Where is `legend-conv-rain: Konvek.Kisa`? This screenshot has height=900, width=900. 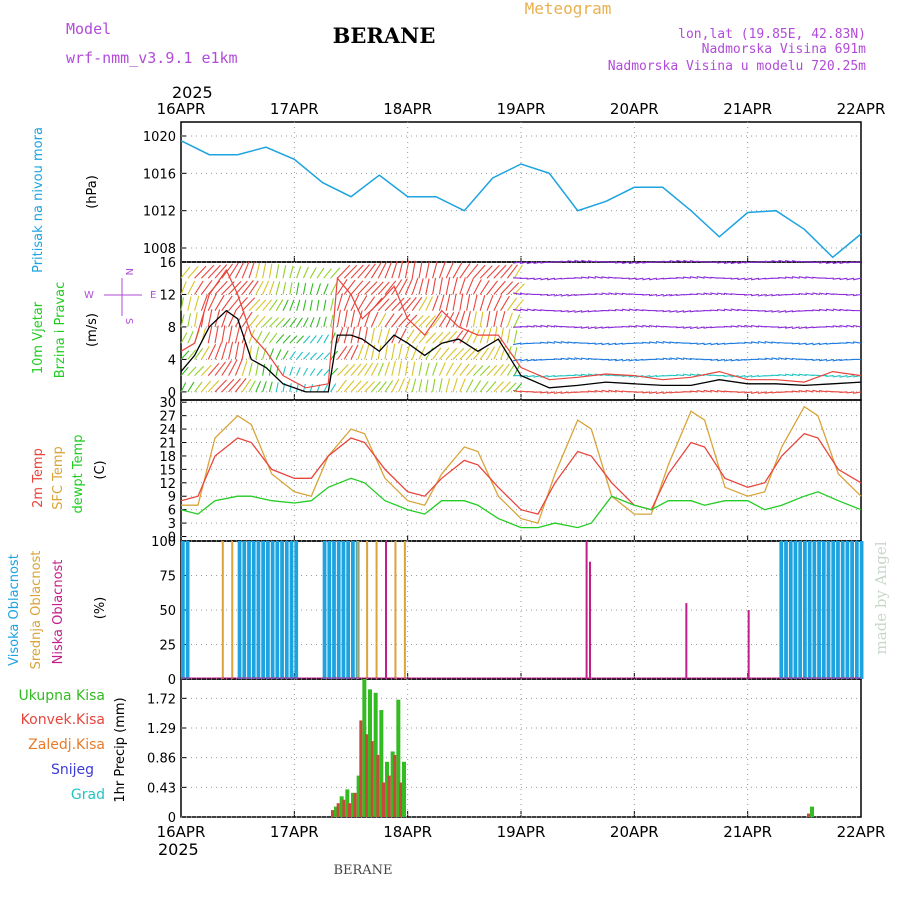
legend-conv-rain: Konvek.Kisa is located at coordinates (63, 720).